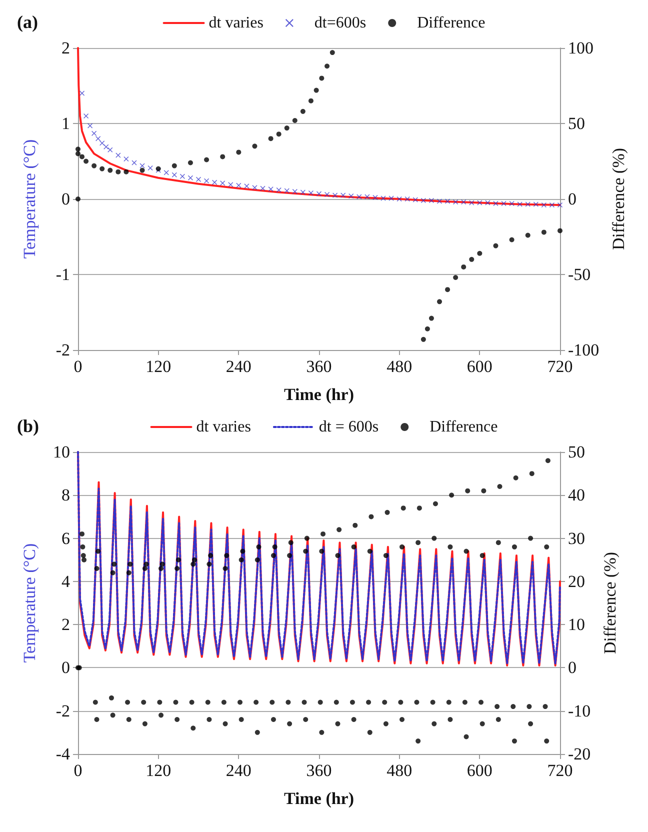 This screenshot has height=832, width=648. What do you see at coordinates (27, 22) in the screenshot?
I see `chart-title: (a)` at bounding box center [27, 22].